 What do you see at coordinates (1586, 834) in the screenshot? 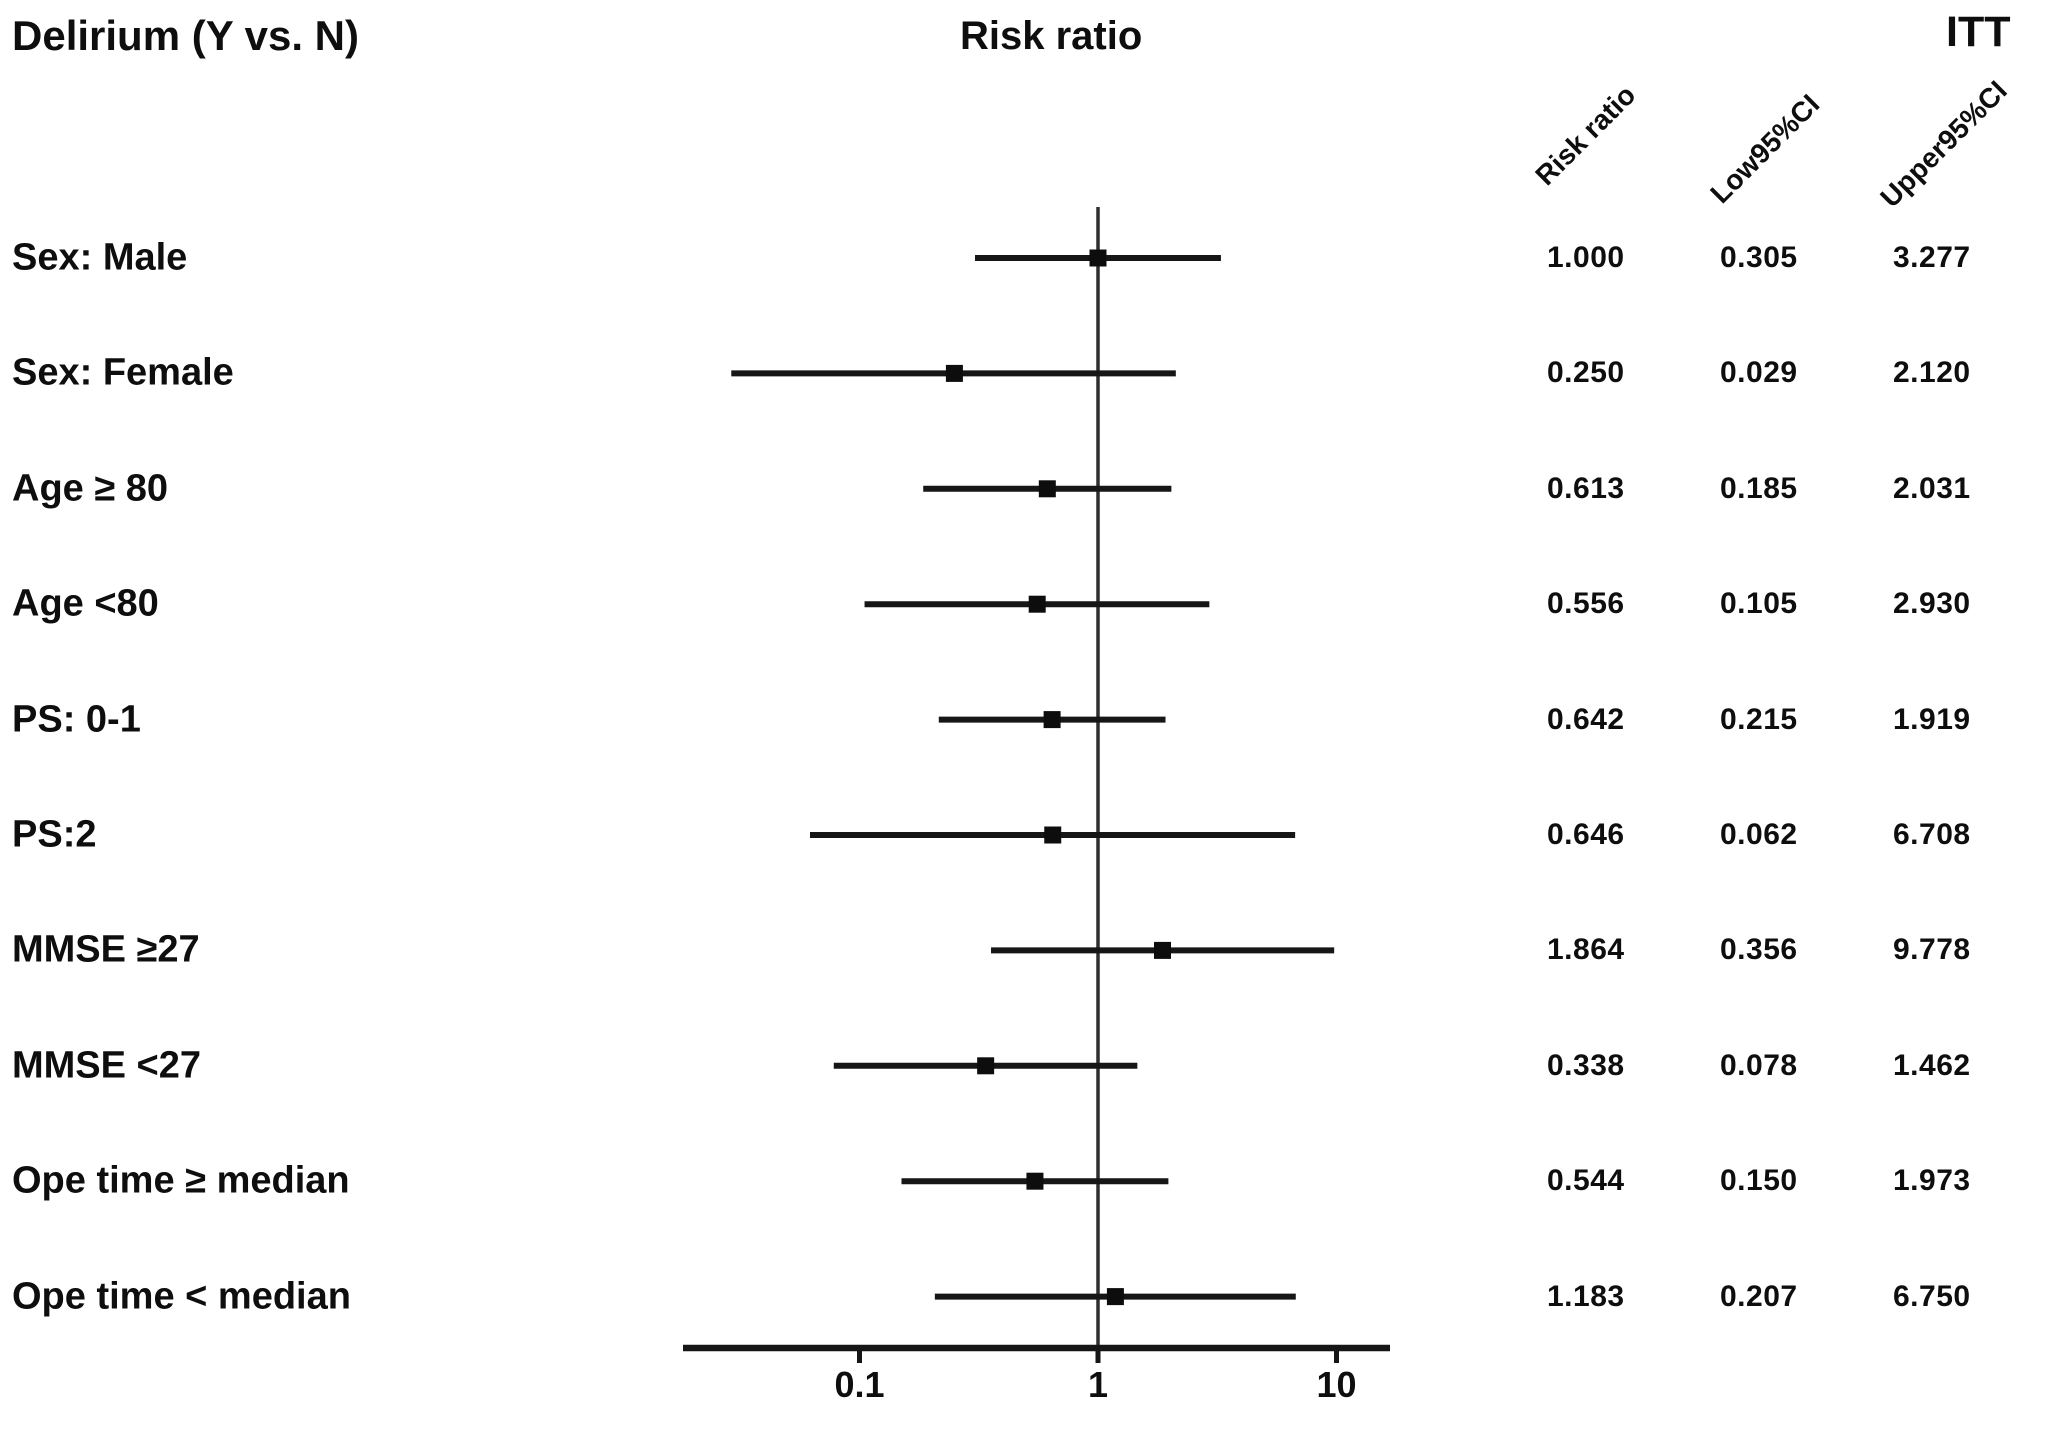
I see `risk-ratio-value: 0.646` at bounding box center [1586, 834].